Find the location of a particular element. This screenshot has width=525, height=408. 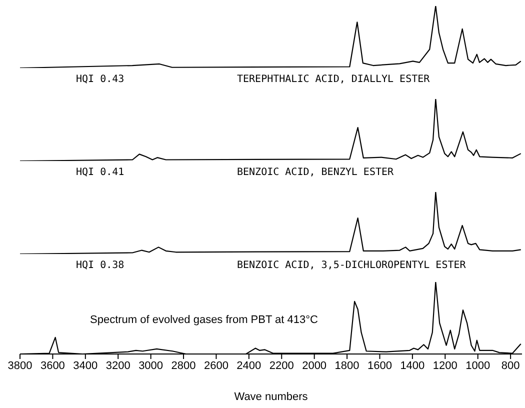

x-tick-label: 800 is located at coordinates (510, 366).